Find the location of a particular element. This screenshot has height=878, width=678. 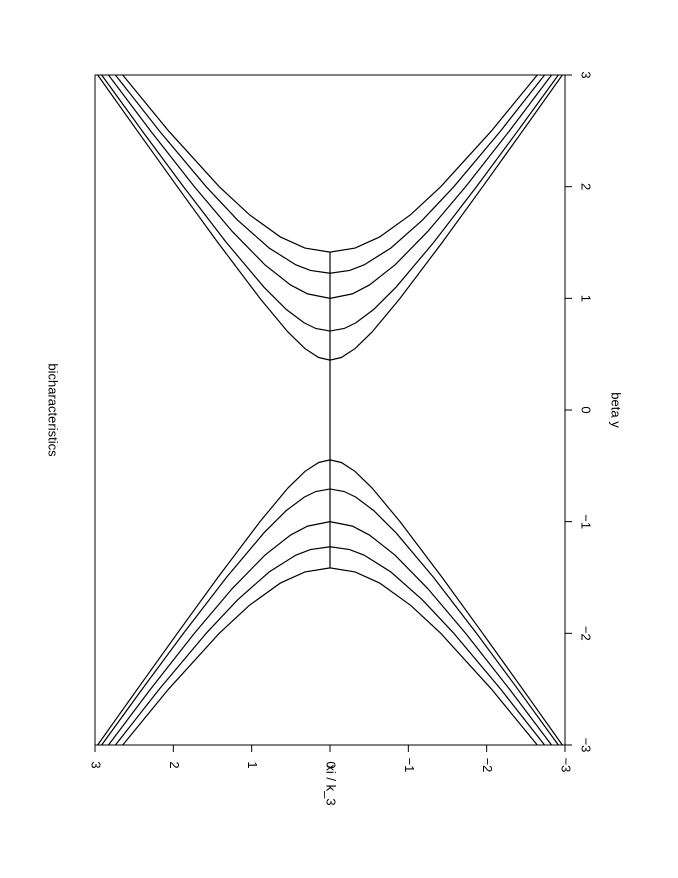

y-tick-label: −3 is located at coordinates (566, 765).